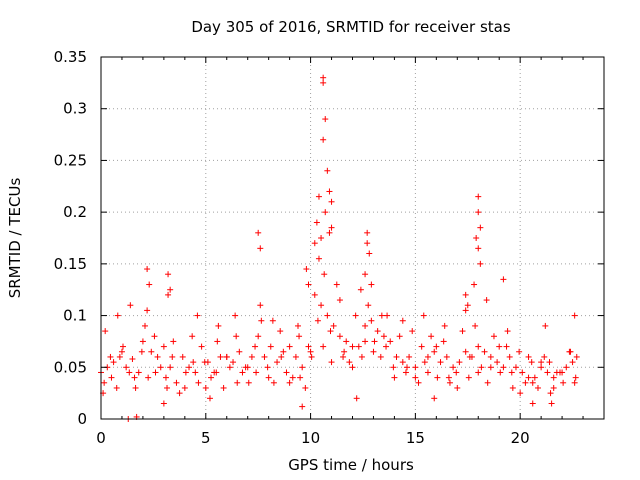 The image size is (640, 480). I want to click on y-tick-label: 0.3, so click(75, 109).